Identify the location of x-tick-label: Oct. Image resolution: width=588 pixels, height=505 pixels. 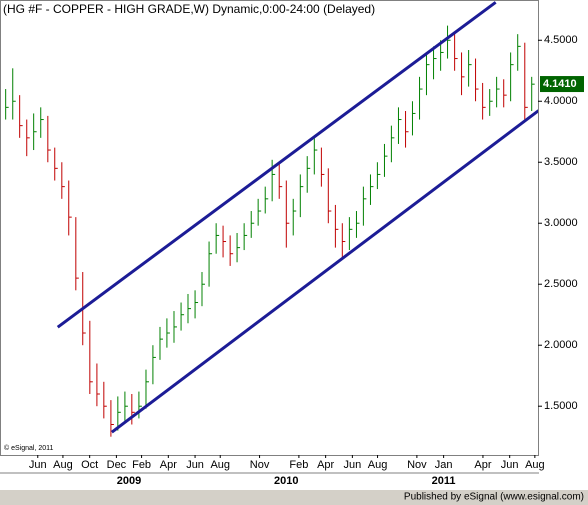
(89, 465).